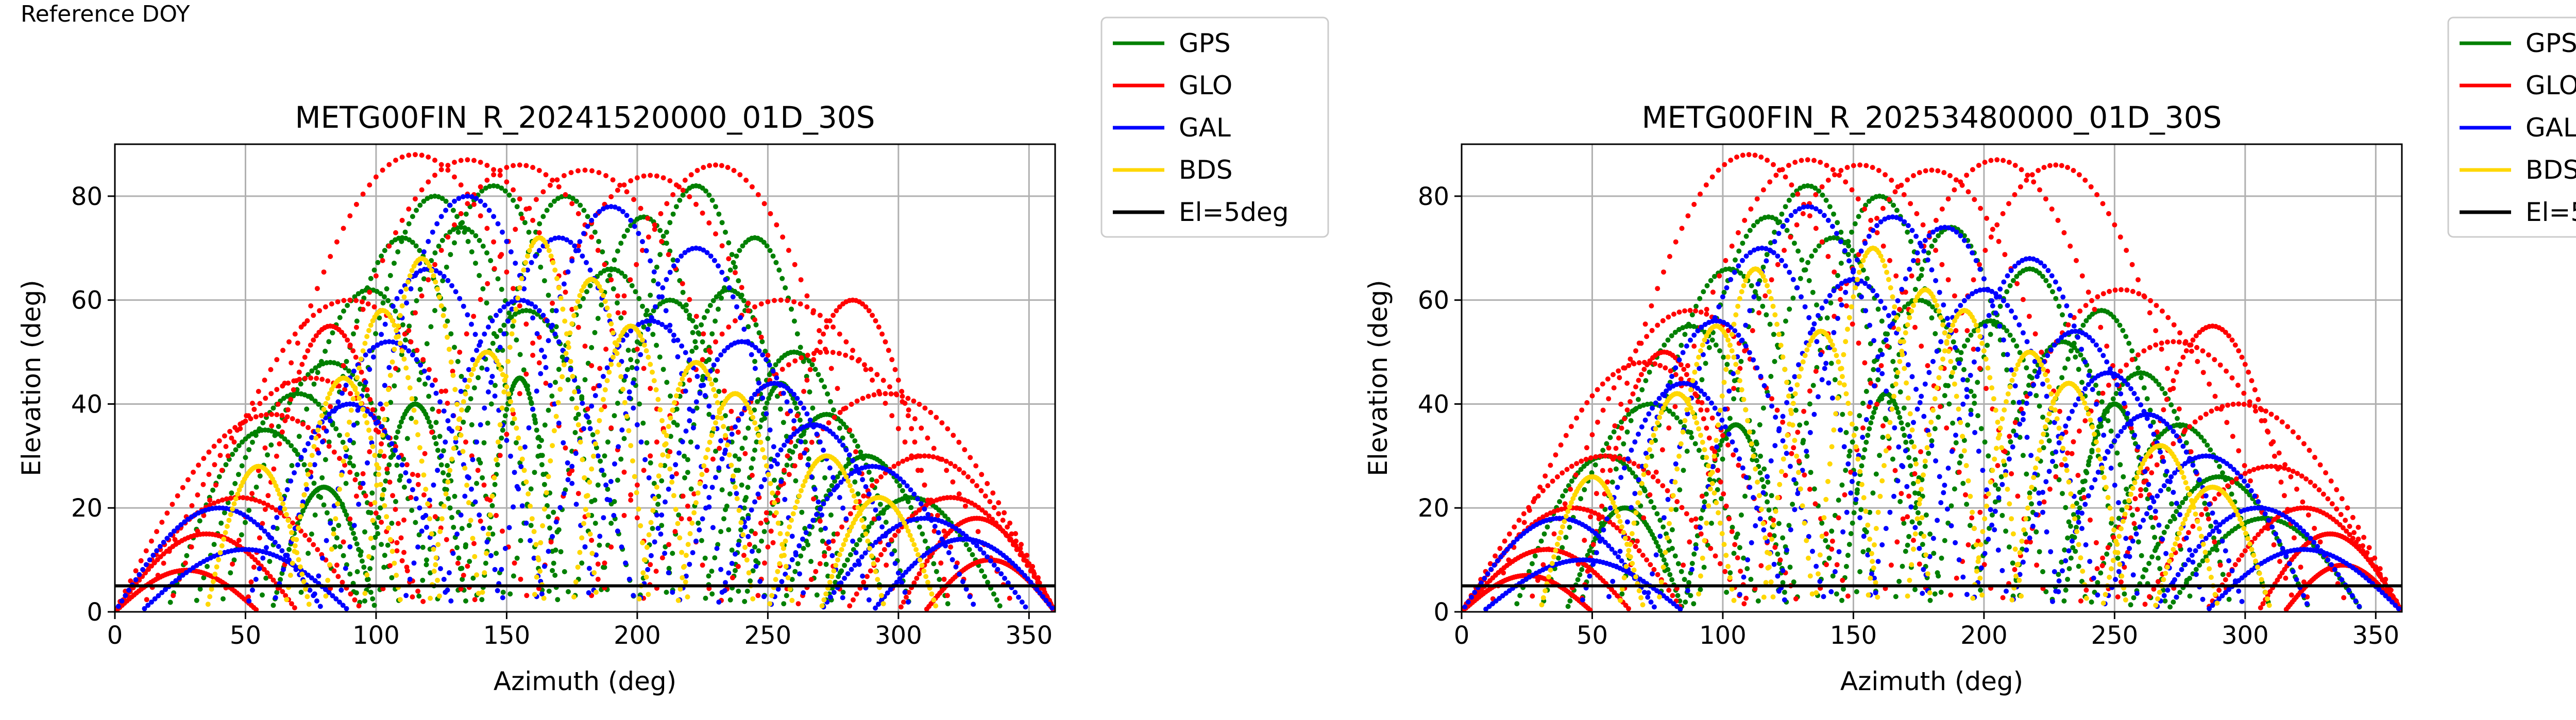  Describe the element at coordinates (572, 422) in the screenshot. I see `series-bds` at that location.